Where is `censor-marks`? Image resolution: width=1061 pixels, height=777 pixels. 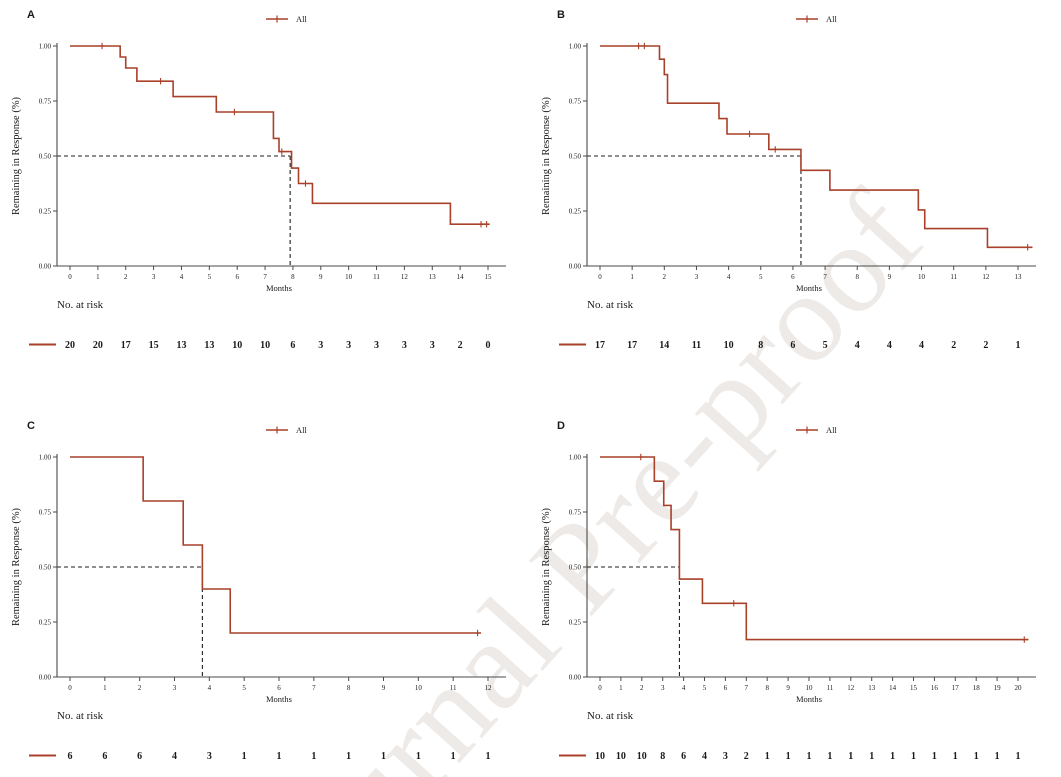
censor-marks is located at coordinates (477, 633).